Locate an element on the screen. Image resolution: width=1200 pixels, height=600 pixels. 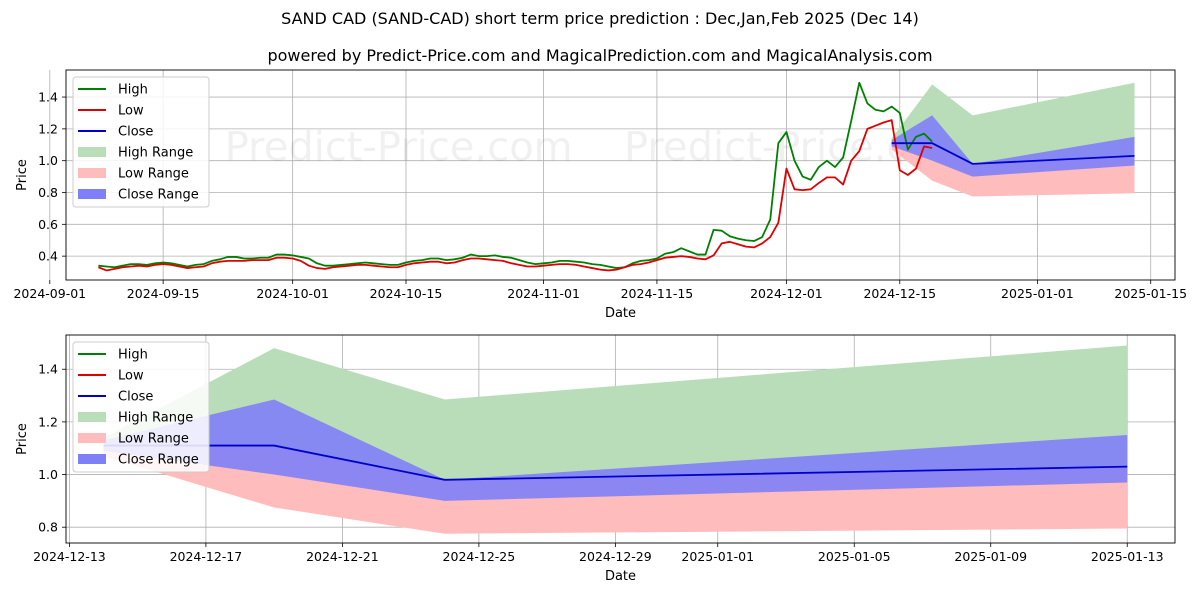
close-series-line is located at coordinates (1013, 153).